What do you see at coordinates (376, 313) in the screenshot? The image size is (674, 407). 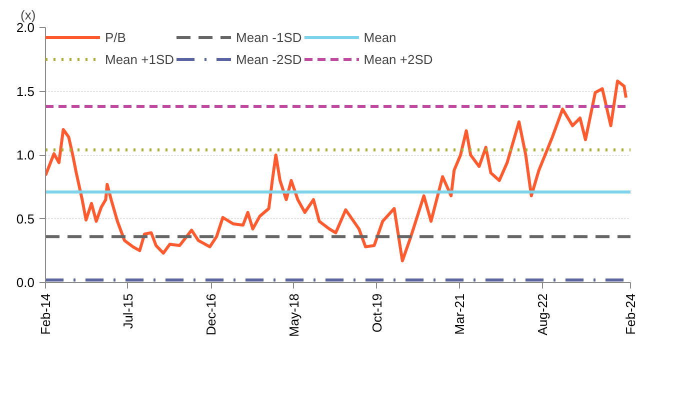 I see `x-tick-label: Oct-19` at bounding box center [376, 313].